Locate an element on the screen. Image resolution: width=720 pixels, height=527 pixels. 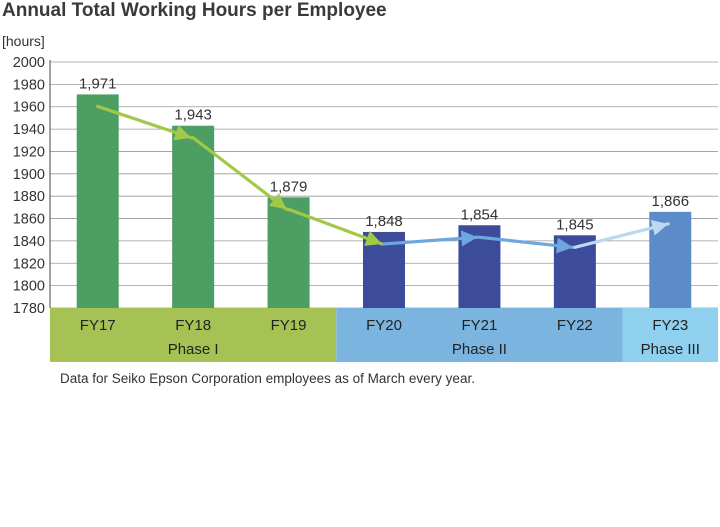
y-tick-label: 1800 is located at coordinates (29, 287).